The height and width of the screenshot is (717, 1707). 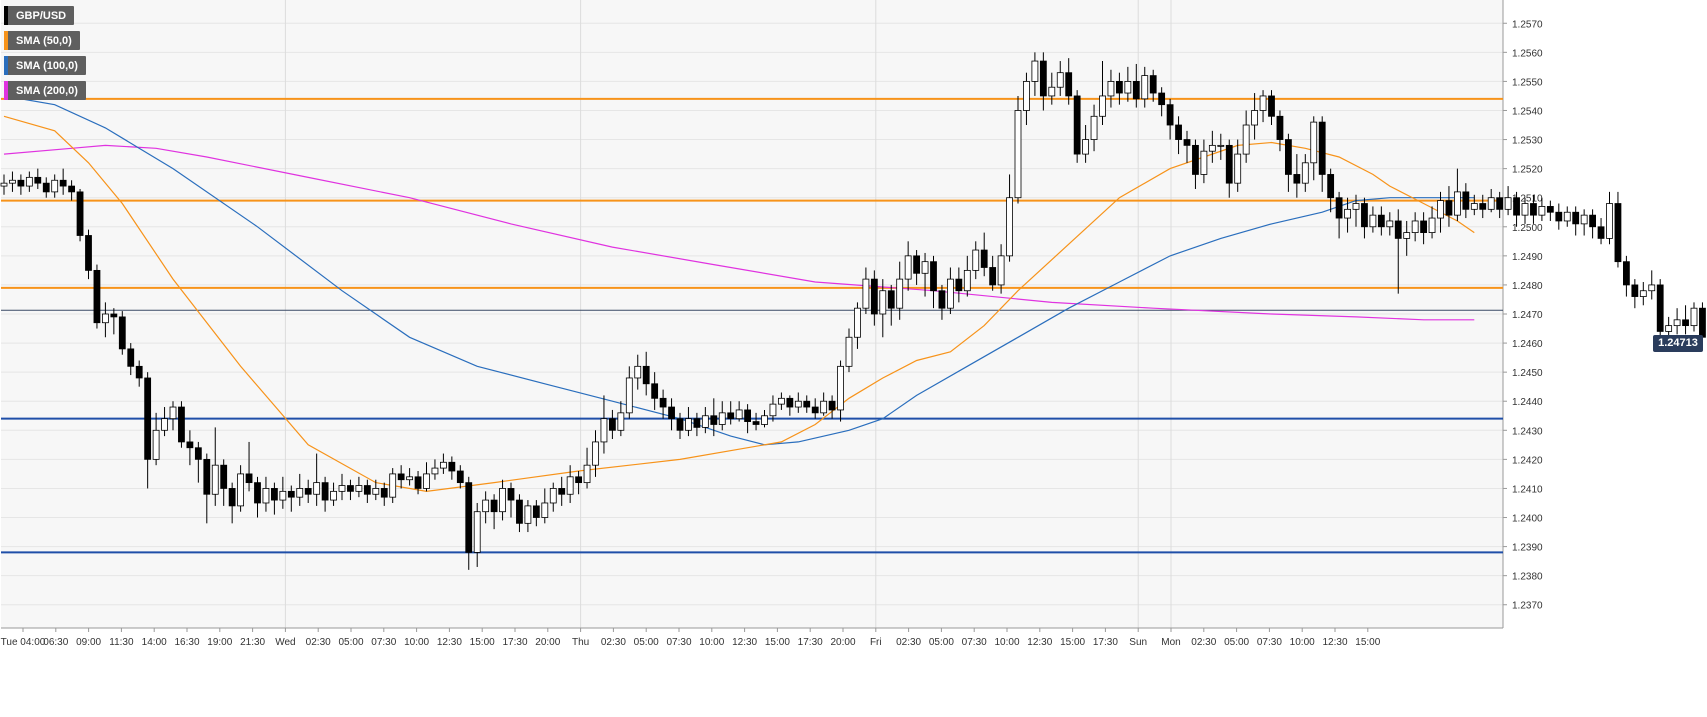 I want to click on legend-swatch, so click(x=6, y=65).